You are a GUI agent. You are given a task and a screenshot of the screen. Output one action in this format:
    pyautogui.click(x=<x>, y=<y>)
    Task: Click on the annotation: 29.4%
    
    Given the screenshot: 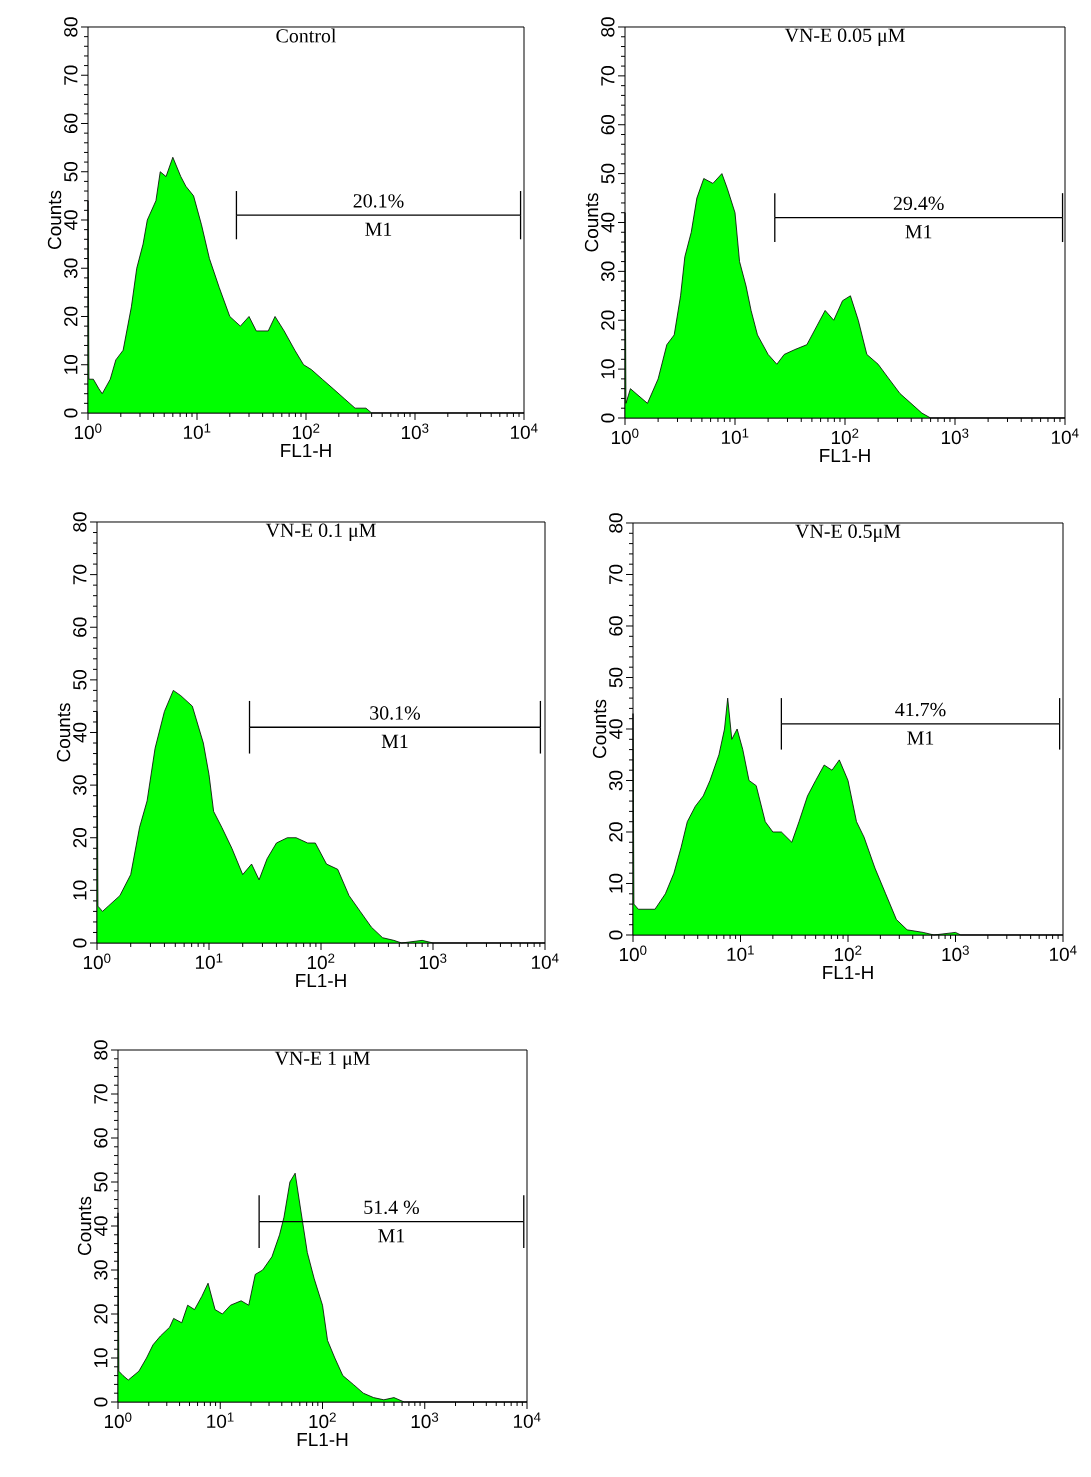 What is the action you would take?
    pyautogui.click(x=918, y=203)
    